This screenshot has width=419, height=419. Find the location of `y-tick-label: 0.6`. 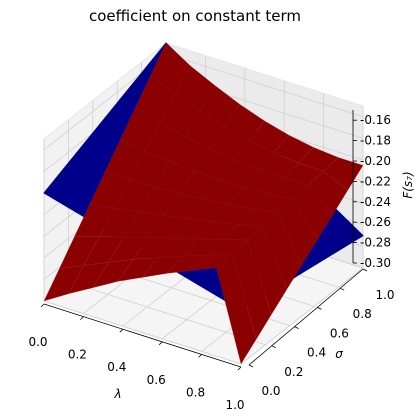

y-tick-label: 0.6 is located at coordinates (339, 333).